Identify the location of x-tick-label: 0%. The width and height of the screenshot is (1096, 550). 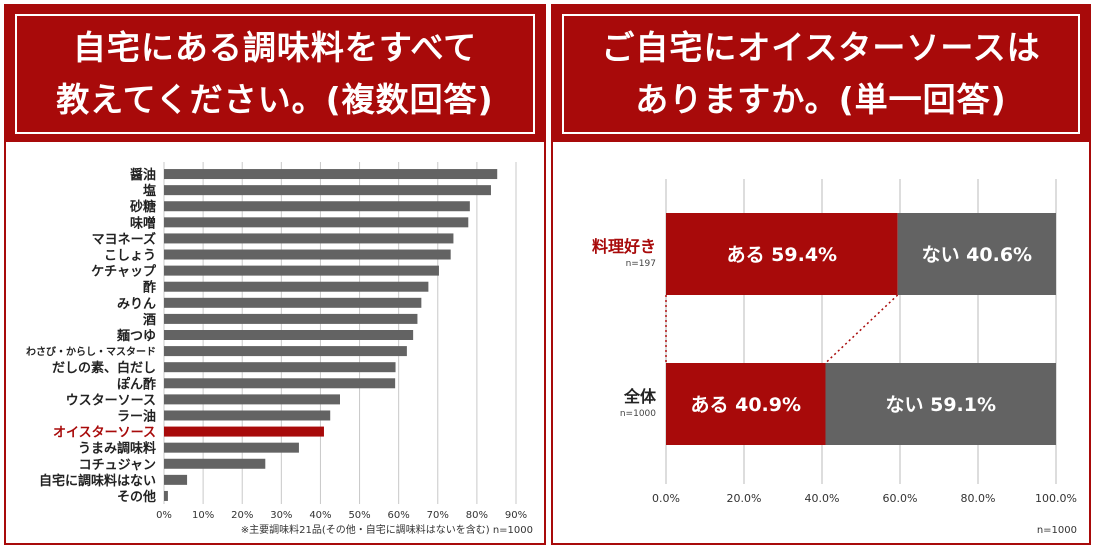
(164, 515).